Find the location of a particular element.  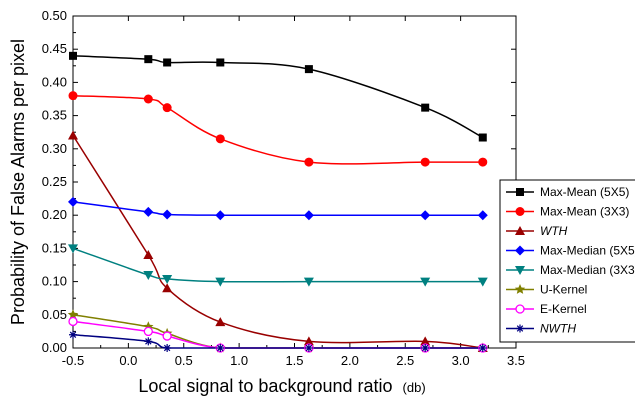

y-tick-label: 0.20 is located at coordinates (54, 214).